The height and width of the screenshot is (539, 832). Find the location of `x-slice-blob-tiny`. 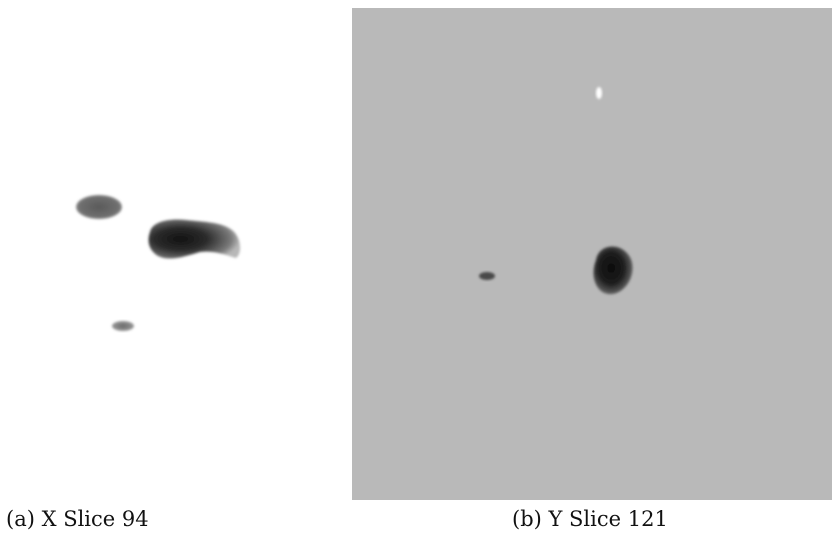

x-slice-blob-tiny is located at coordinates (123, 326).